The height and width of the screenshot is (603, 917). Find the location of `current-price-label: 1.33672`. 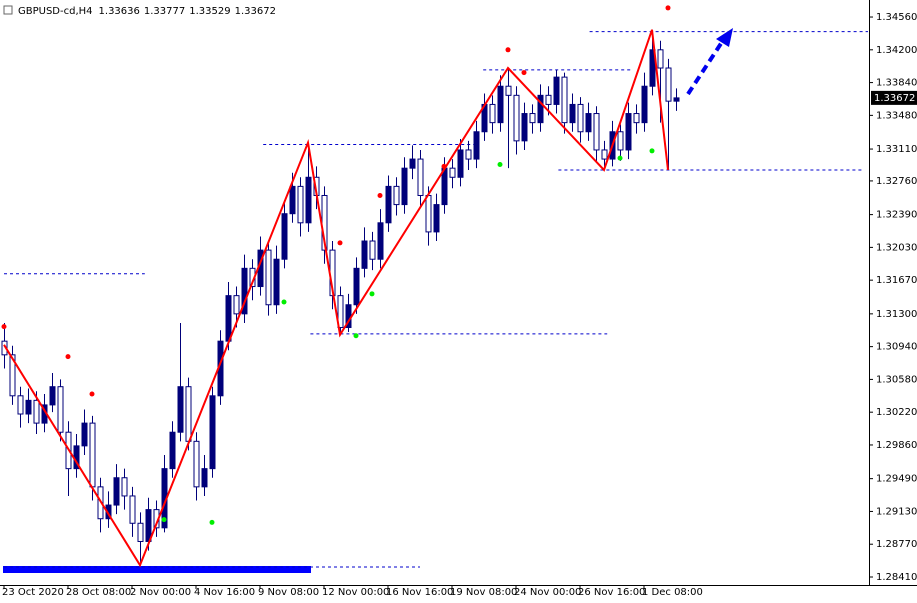

current-price-label: 1.33672 is located at coordinates (894, 98).